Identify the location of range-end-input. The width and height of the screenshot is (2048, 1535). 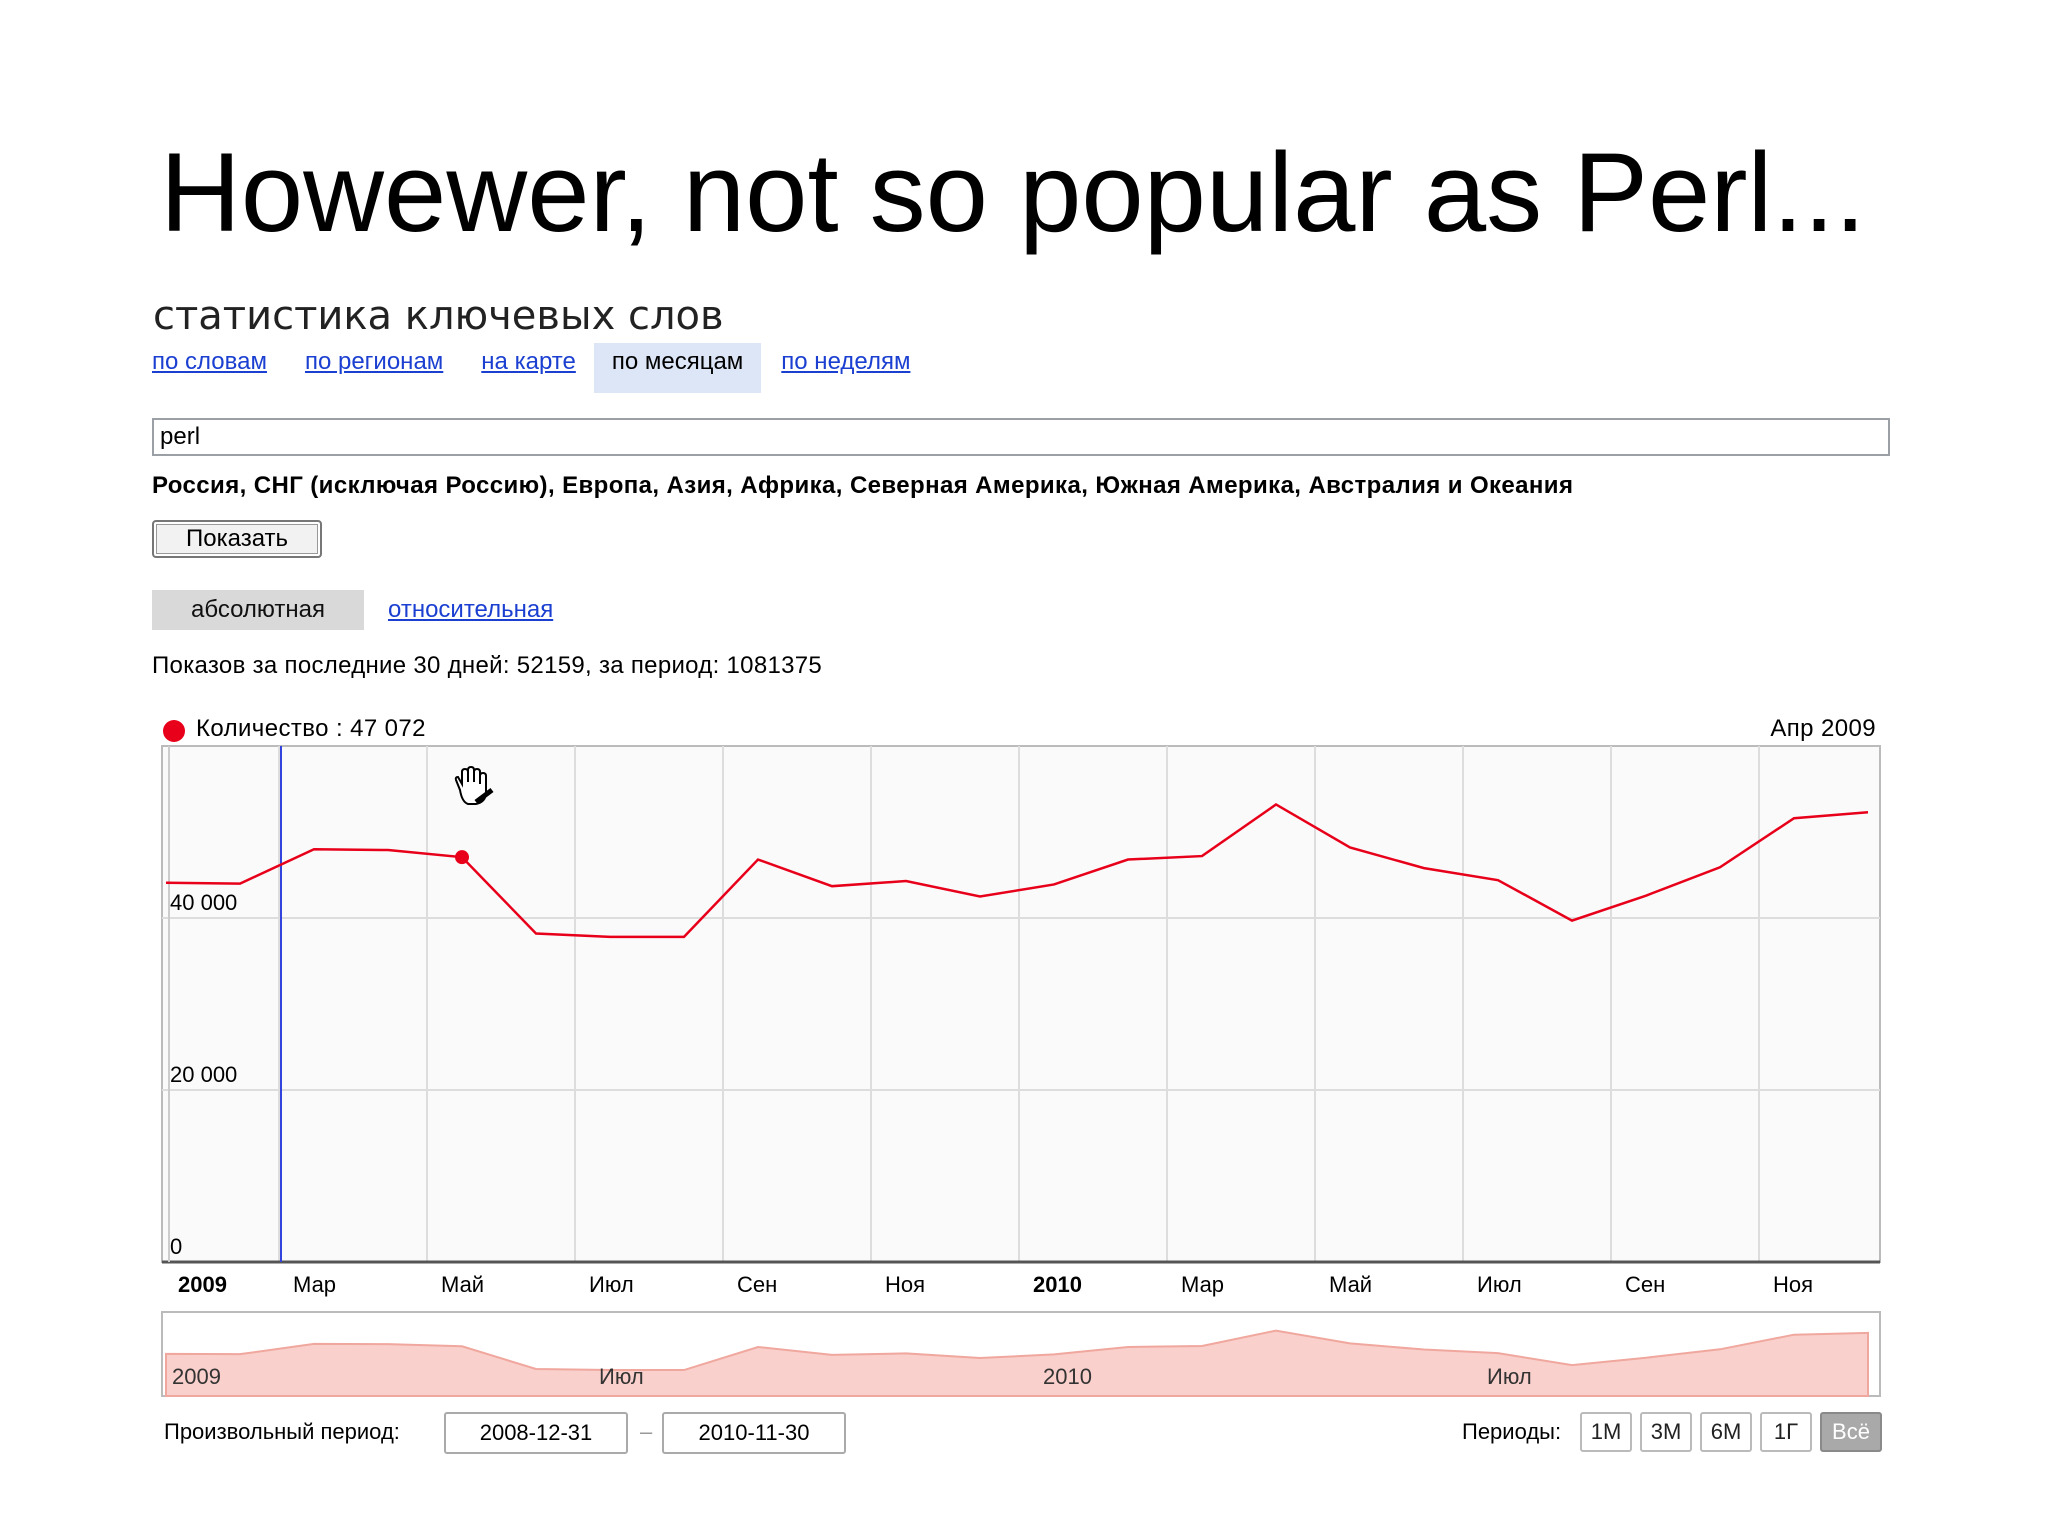
(754, 1433).